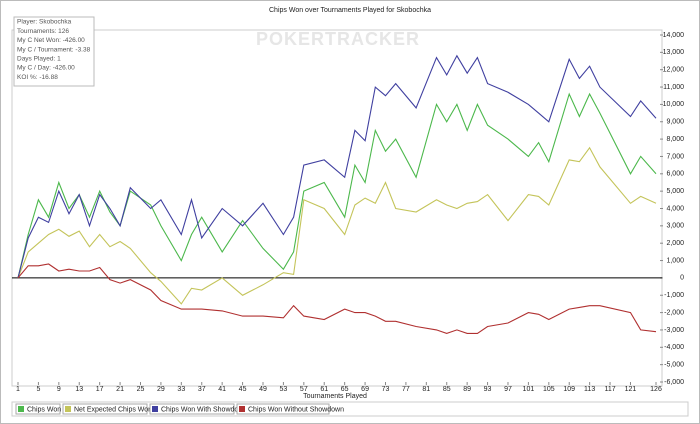 Image resolution: width=700 pixels, height=424 pixels. Describe the element at coordinates (38, 389) in the screenshot. I see `x-tick-label: 5` at that location.